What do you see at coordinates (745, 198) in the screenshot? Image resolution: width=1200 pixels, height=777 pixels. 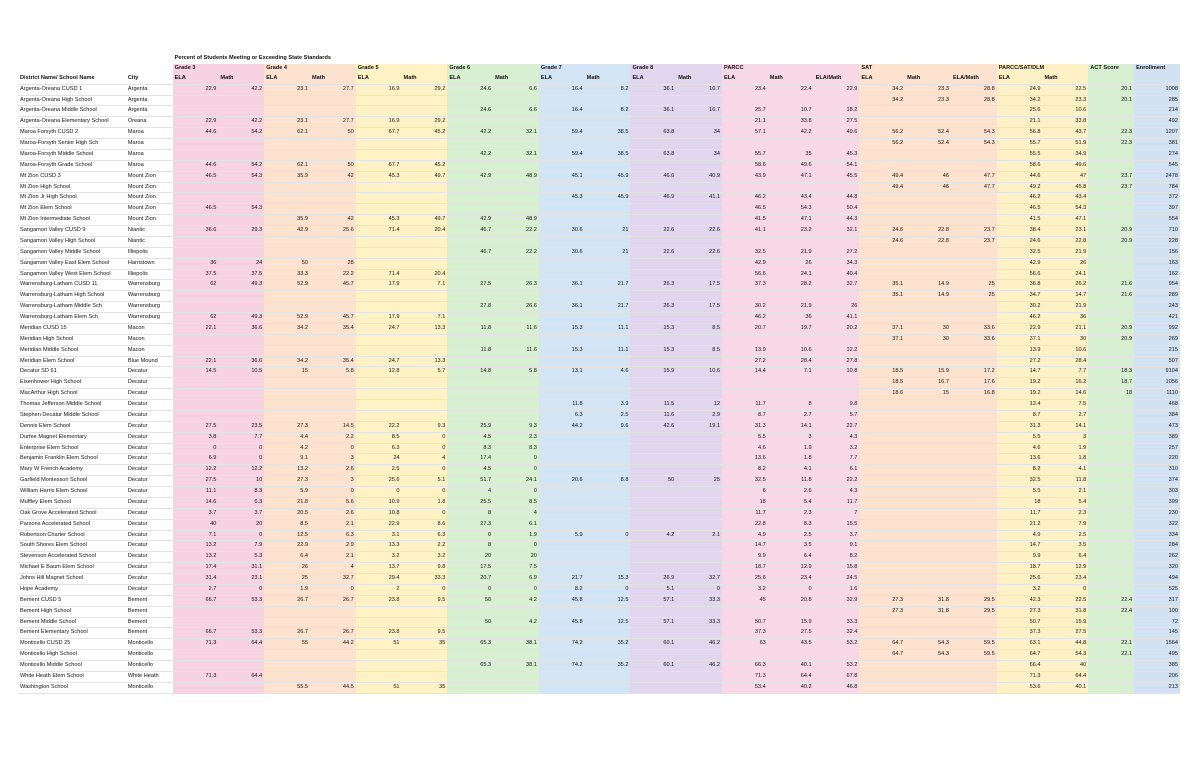 I see `value-cell: 46.2` at bounding box center [745, 198].